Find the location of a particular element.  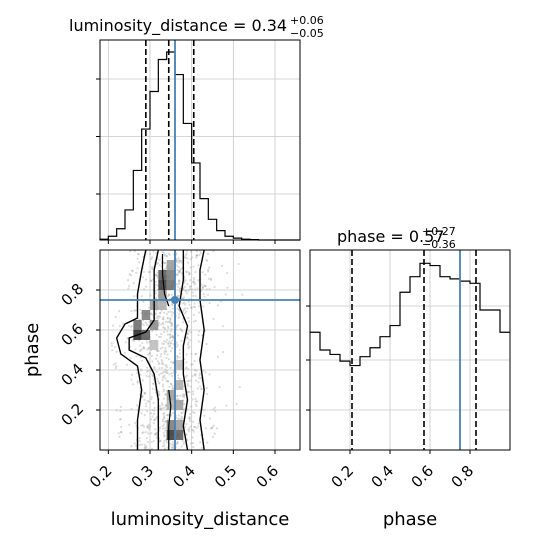

x-axis-label-phase: phase is located at coordinates (410, 519).